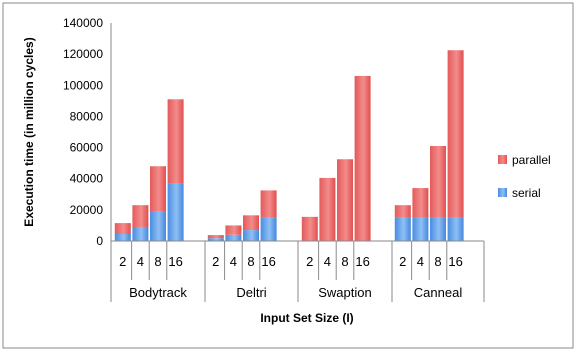 Image resolution: width=577 pixels, height=357 pixels. What do you see at coordinates (306, 318) in the screenshot?
I see `x-axis-title: Input Set Size (I)` at bounding box center [306, 318].